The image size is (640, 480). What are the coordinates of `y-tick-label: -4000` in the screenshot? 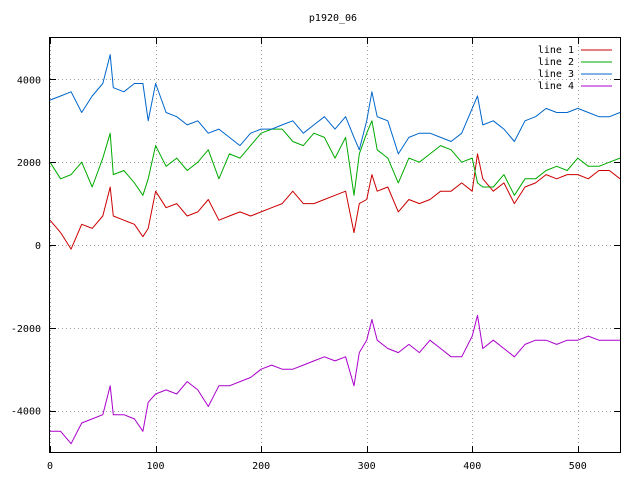 It's located at (26, 412).